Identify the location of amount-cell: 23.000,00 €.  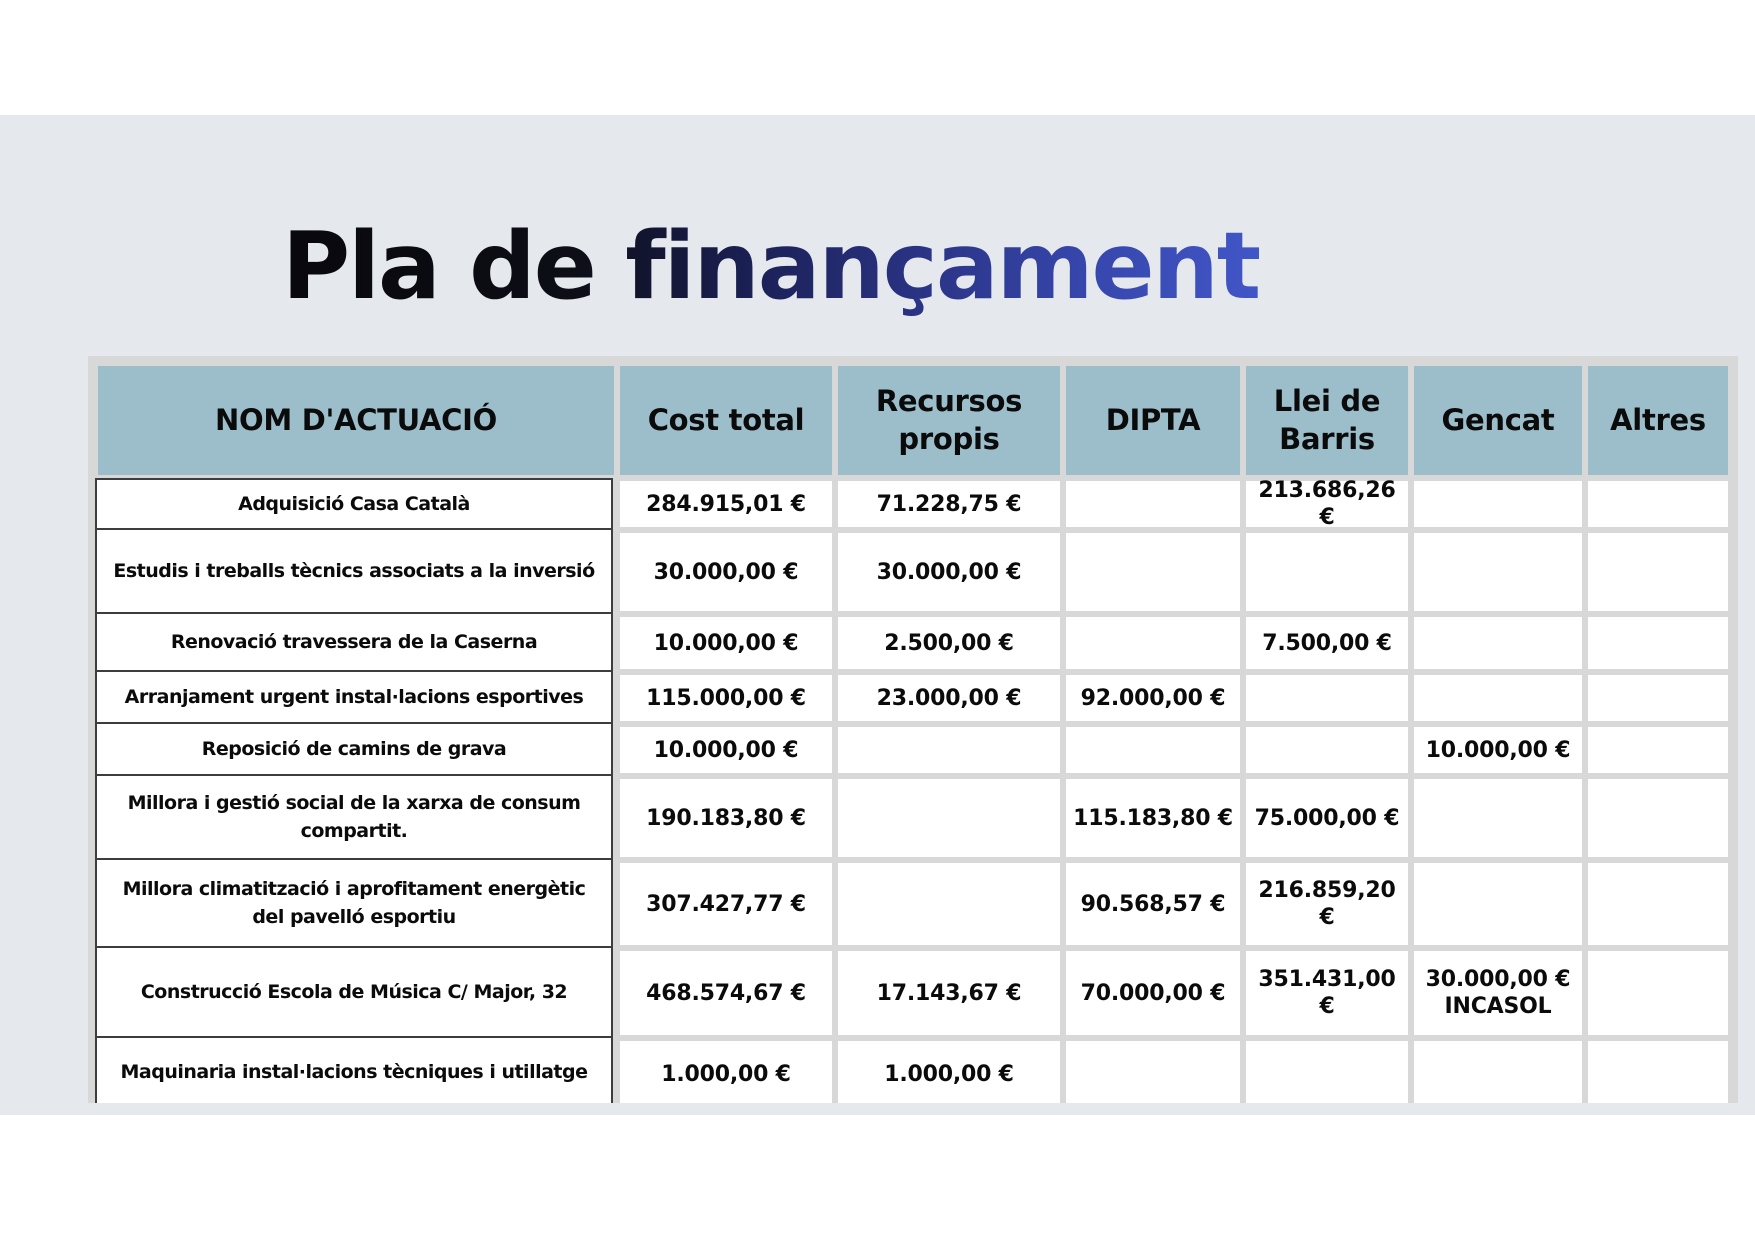
(949, 698).